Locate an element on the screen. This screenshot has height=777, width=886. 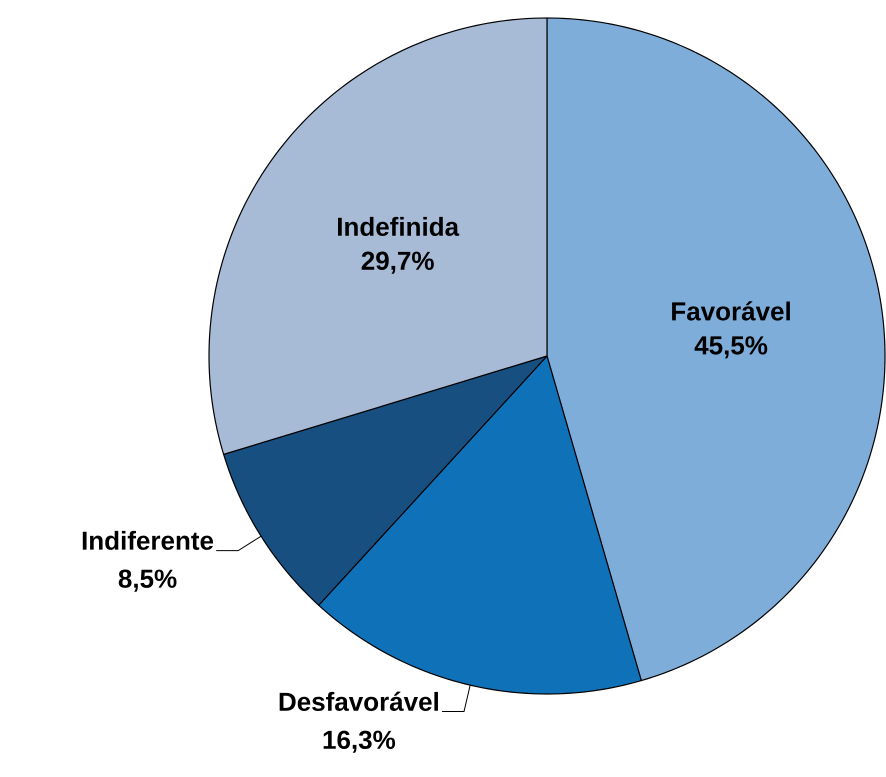
data-label: 29,7% is located at coordinates (398, 263).